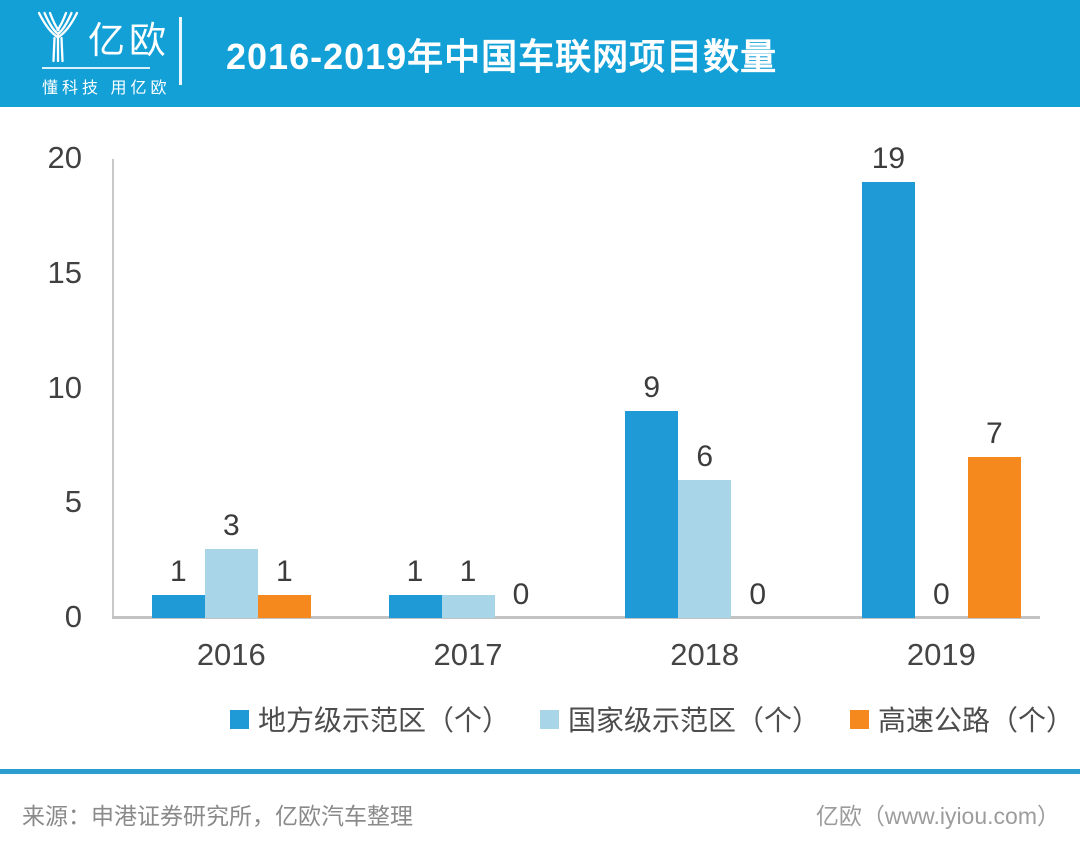  I want to click on legend-item: 高速公路（个）, so click(962, 719).